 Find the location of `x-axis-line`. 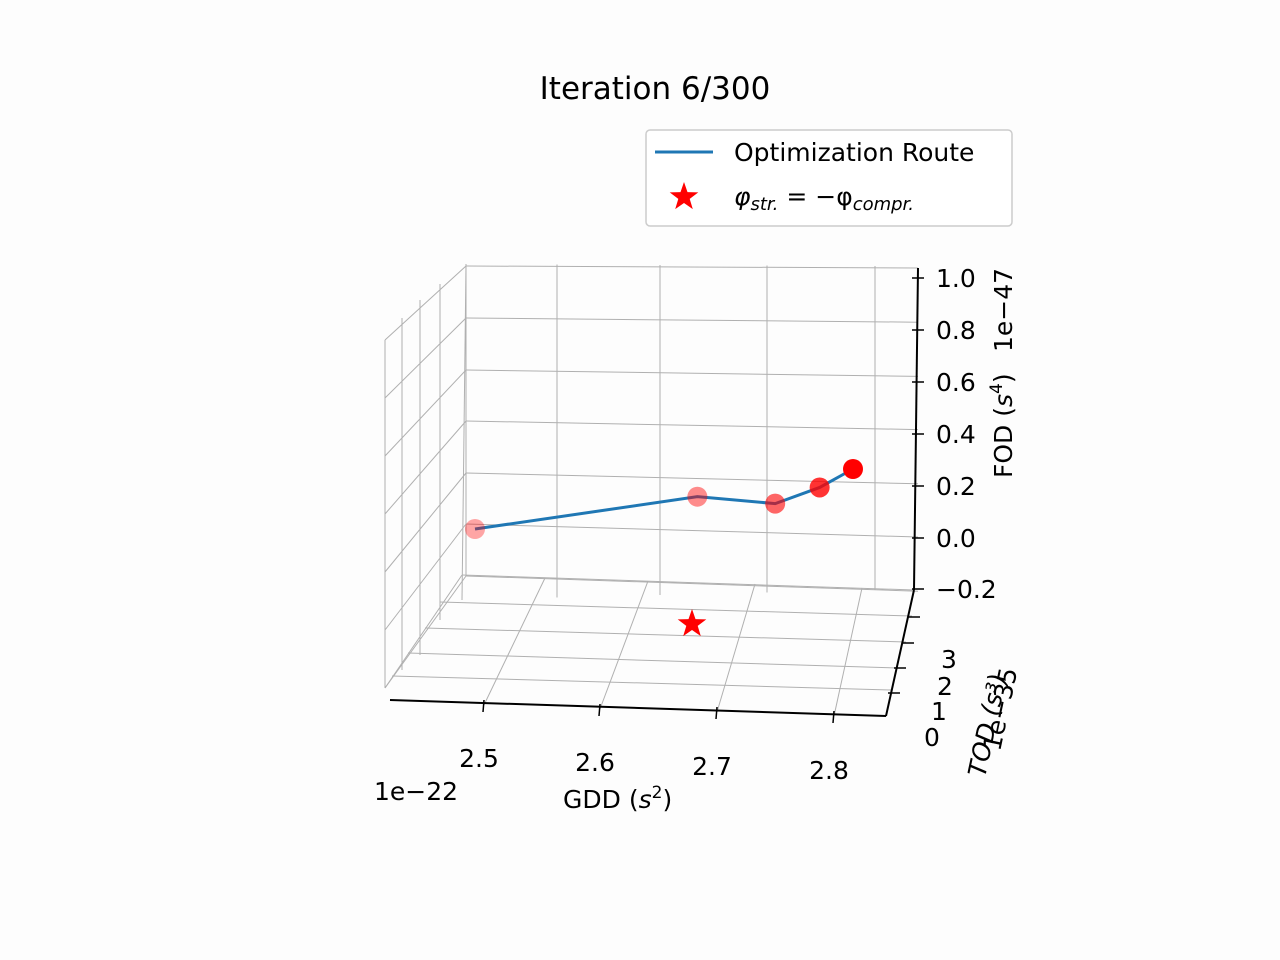

x-axis-line is located at coordinates (638, 708).